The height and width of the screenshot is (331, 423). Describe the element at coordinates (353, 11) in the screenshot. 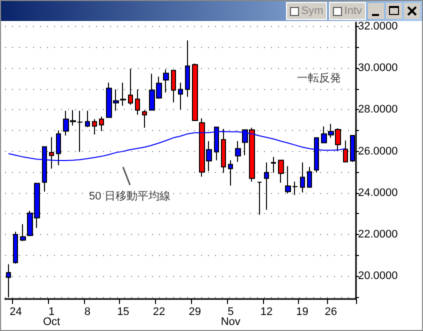

I see `text: Intv` at that location.